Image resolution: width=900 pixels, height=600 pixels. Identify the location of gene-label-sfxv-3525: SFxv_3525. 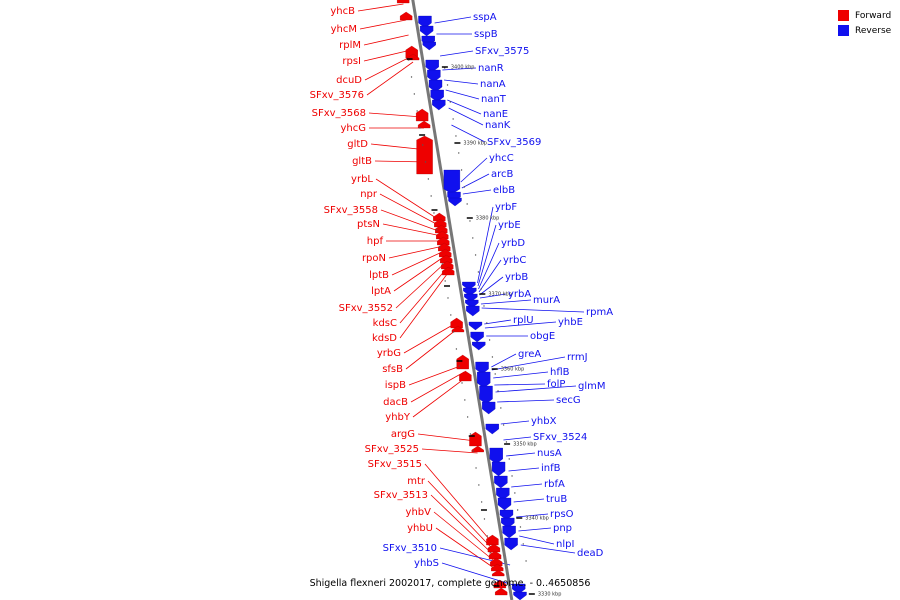
(392, 449).